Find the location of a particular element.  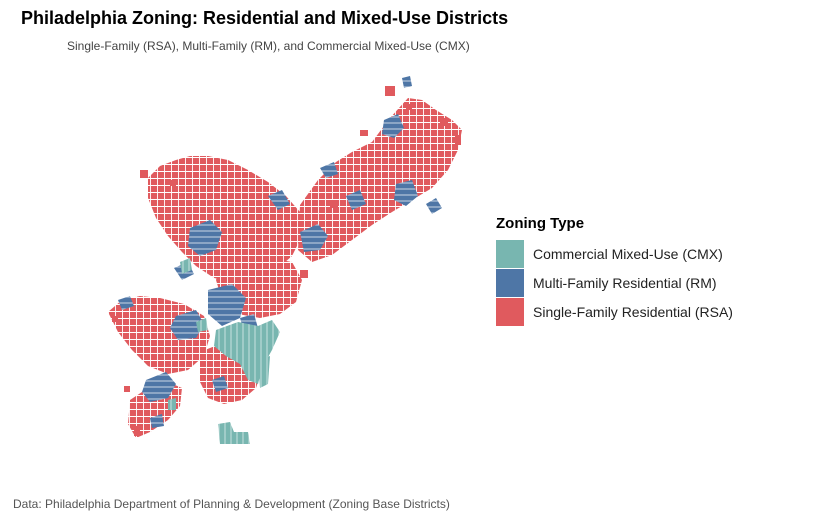

legend-item-cmx: Commercial Mixed-Use (CMX) is located at coordinates (614, 254).